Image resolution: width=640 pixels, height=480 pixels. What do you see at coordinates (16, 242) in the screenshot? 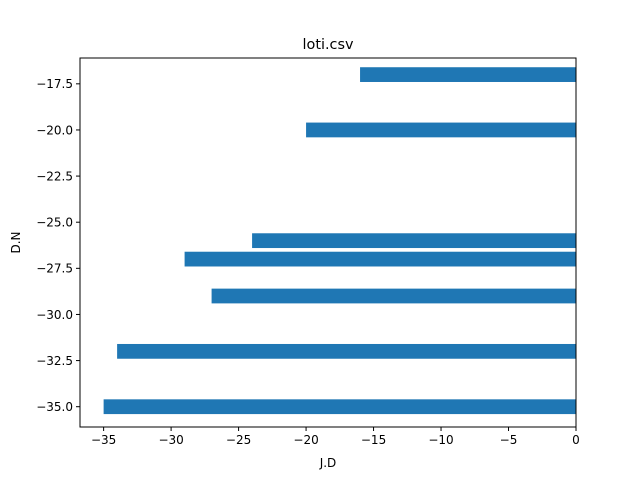
I see `y-axis-label: D.N` at bounding box center [16, 242].